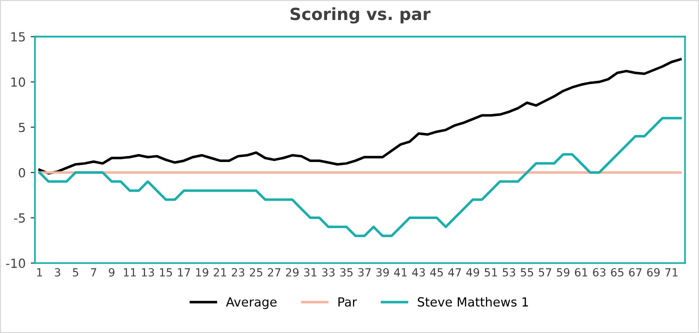 This screenshot has height=333, width=699. Describe the element at coordinates (184, 272) in the screenshot. I see `x-tick-label: 17` at that location.